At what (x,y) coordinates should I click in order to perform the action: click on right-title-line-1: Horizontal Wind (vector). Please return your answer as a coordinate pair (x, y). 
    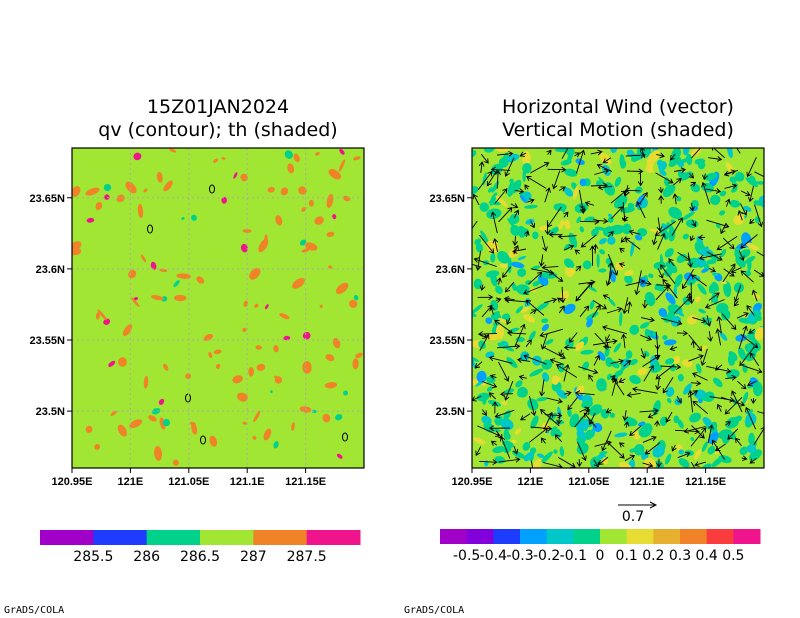
    Looking at the image, I should click on (618, 107).